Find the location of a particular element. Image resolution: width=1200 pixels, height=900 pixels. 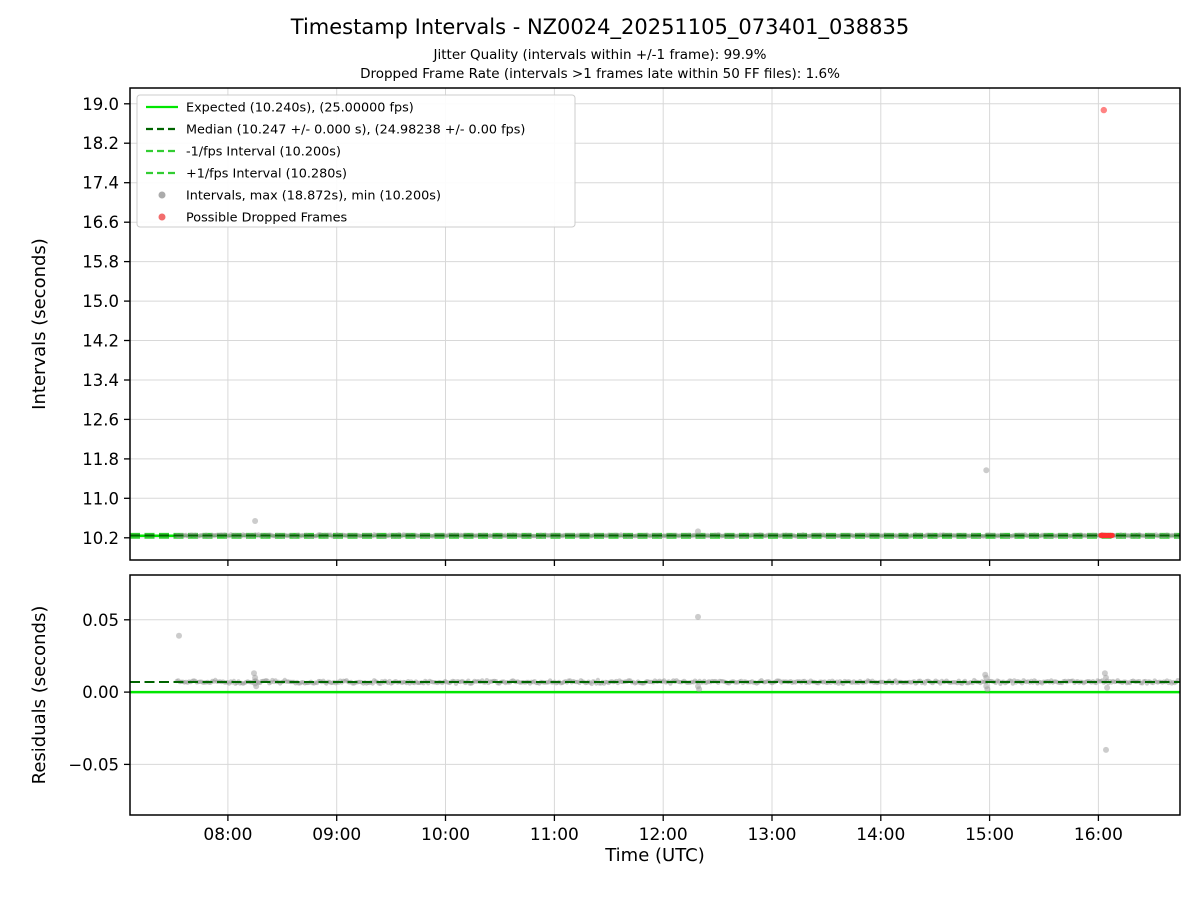

legend-box is located at coordinates (356, 161).